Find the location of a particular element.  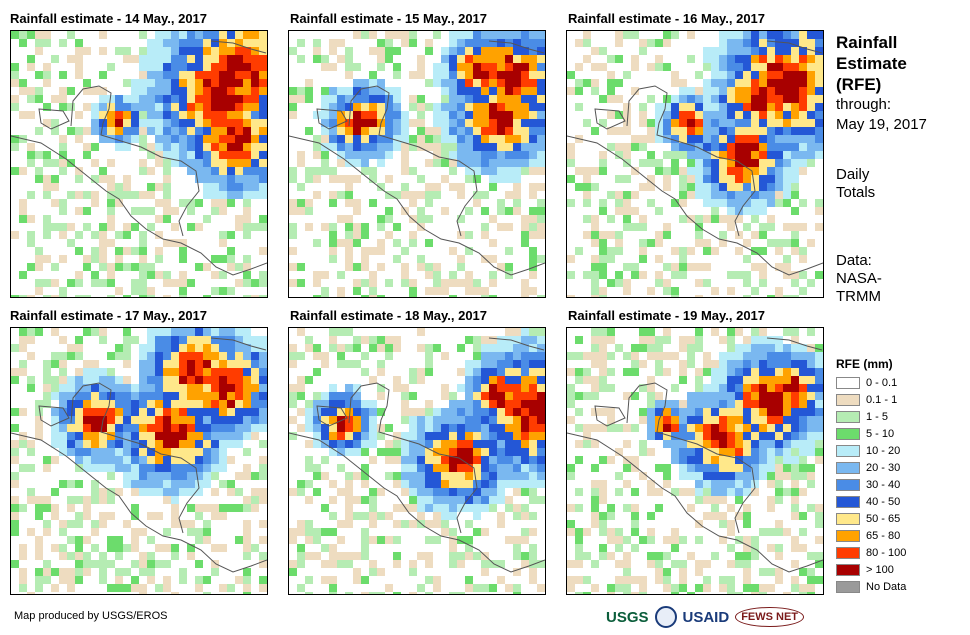

legend-label: > 100 is located at coordinates (880, 570).